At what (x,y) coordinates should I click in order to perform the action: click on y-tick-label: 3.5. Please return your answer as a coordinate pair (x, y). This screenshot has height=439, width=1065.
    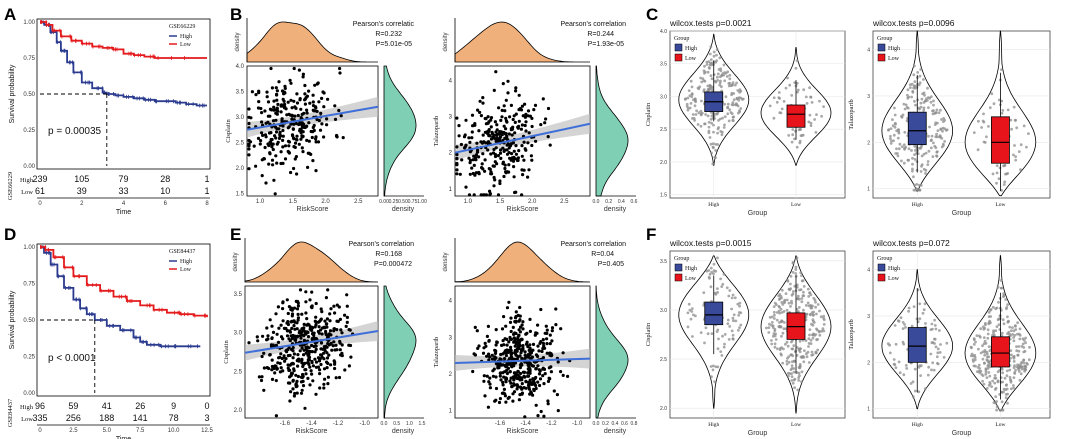
    Looking at the image, I should click on (663, 65).